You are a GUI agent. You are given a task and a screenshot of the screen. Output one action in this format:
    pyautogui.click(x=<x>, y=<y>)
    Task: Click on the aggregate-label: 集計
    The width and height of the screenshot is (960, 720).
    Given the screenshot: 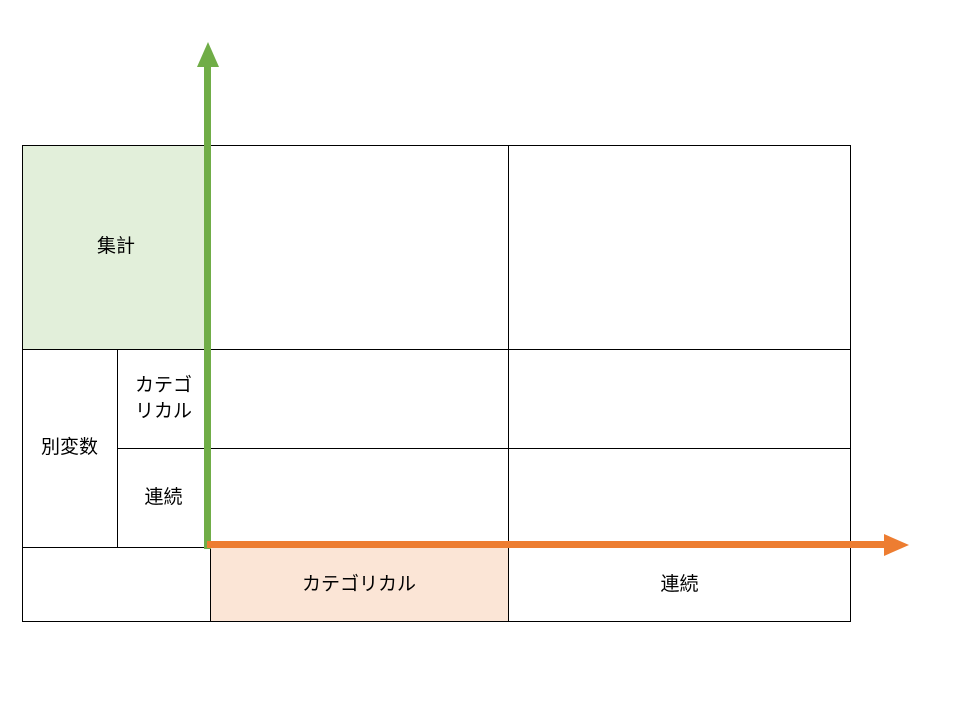 What is the action you would take?
    pyautogui.click(x=115, y=246)
    